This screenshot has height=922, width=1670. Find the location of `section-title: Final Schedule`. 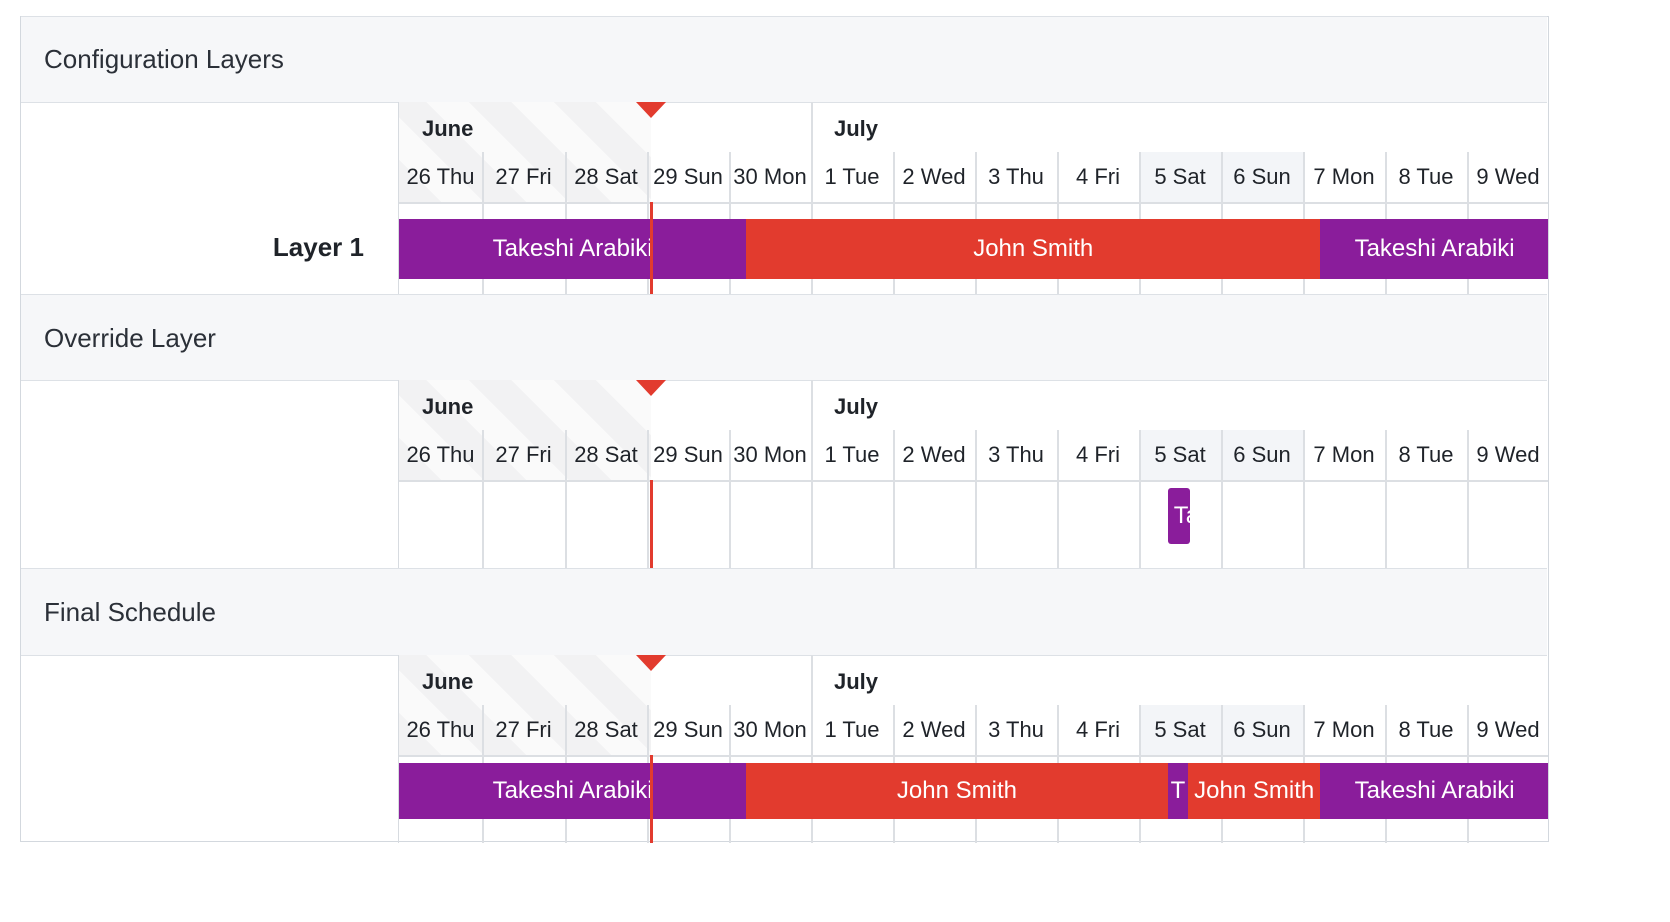

section-title: Final Schedule is located at coordinates (130, 612).